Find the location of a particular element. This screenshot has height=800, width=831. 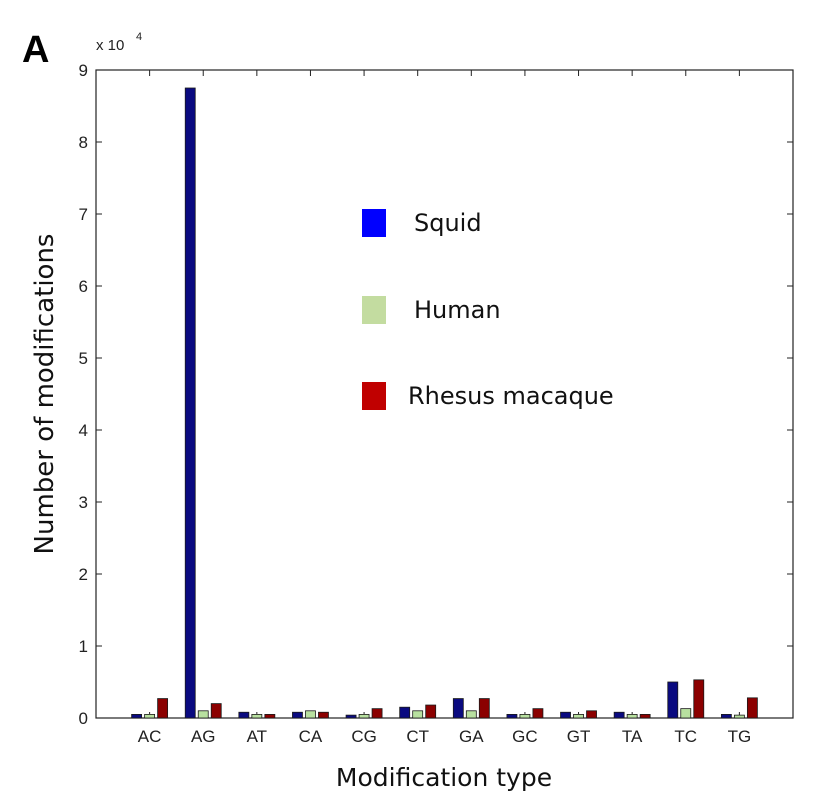

panel-label: A is located at coordinates (35, 50).